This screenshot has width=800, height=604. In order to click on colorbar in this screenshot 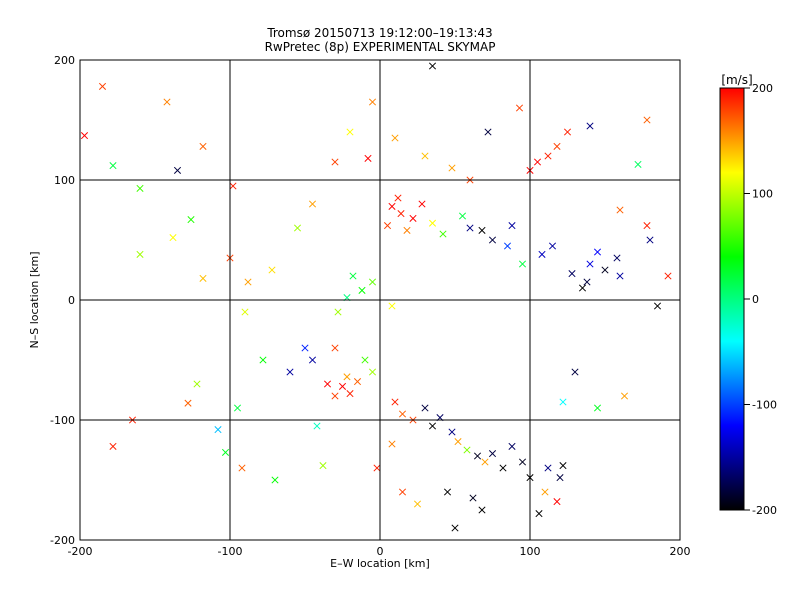, I will do `click(732, 299)`.